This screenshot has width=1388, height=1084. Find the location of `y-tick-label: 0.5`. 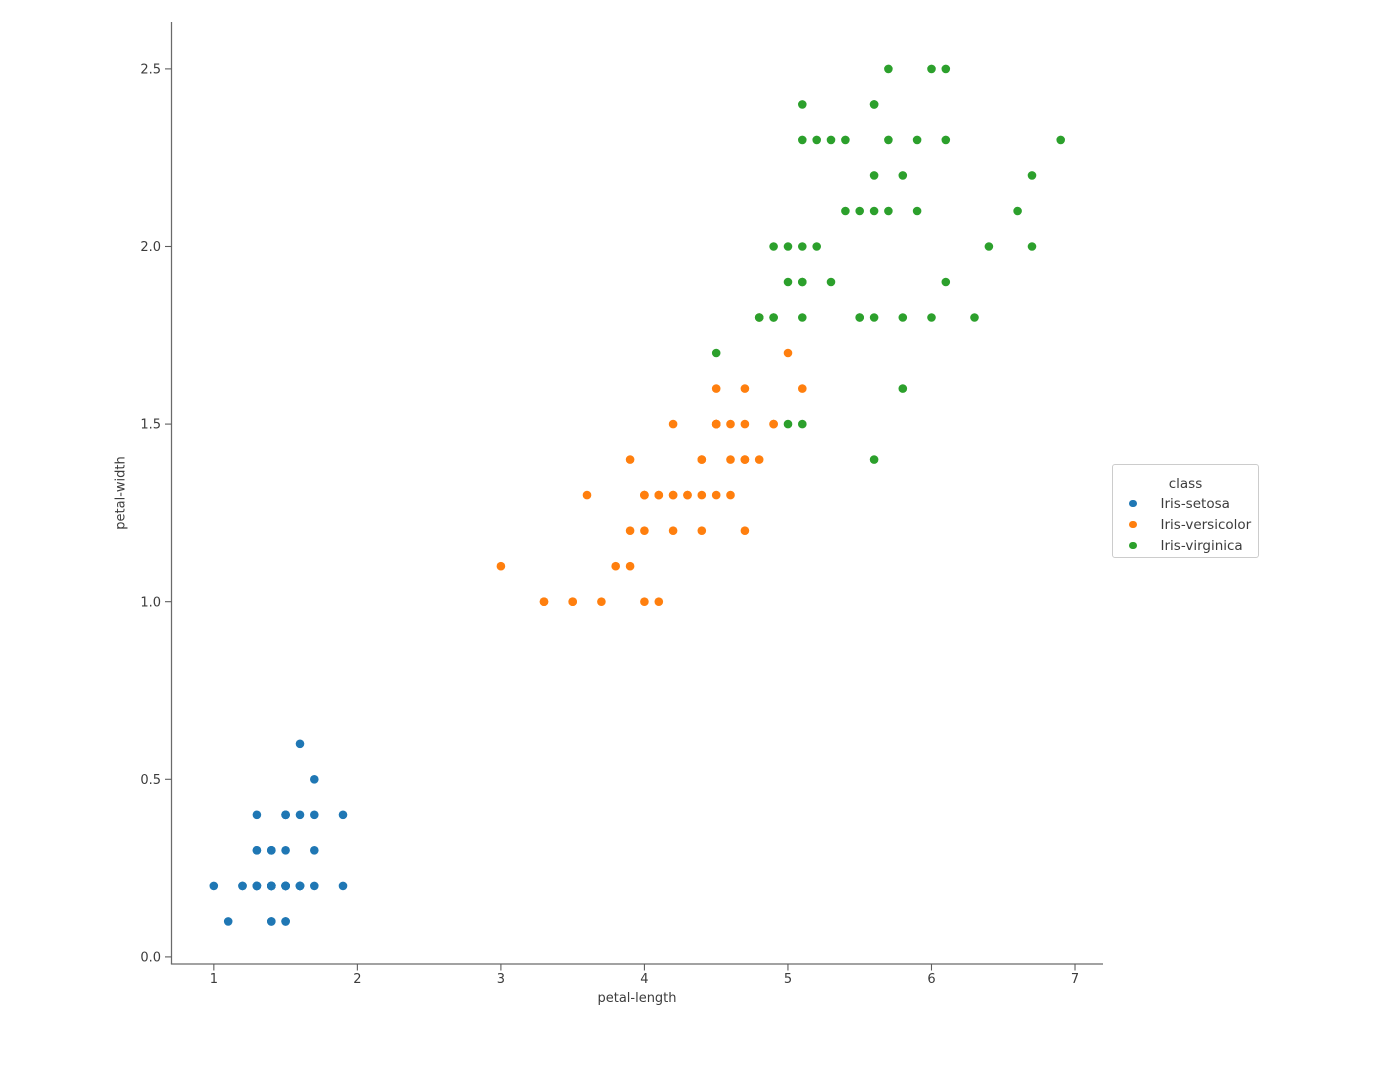

y-tick-label: 0.5 is located at coordinates (150, 780).